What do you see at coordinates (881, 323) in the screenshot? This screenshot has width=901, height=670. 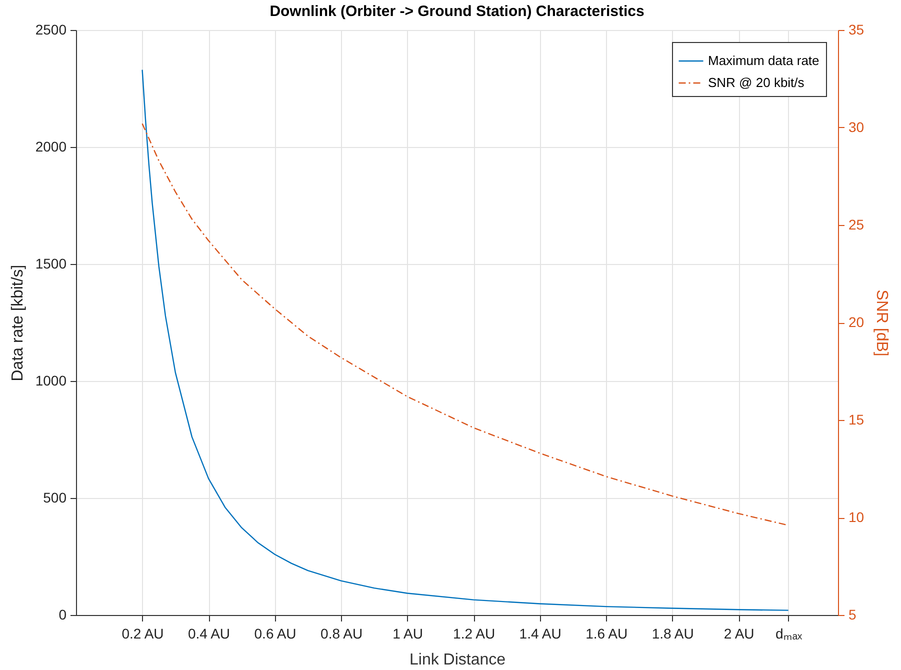 I see `y2-axis-title: SNR [dB]` at bounding box center [881, 323].